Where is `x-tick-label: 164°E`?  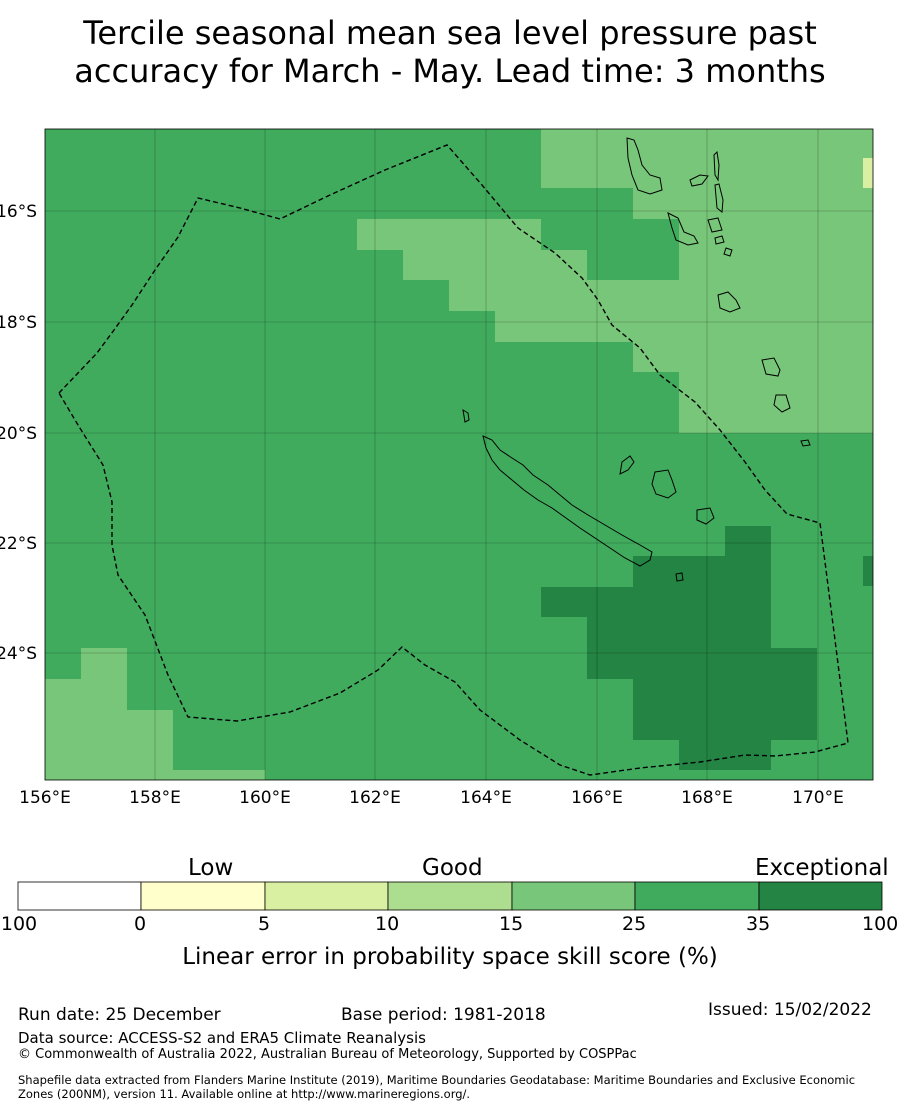
x-tick-label: 164°E is located at coordinates (486, 798).